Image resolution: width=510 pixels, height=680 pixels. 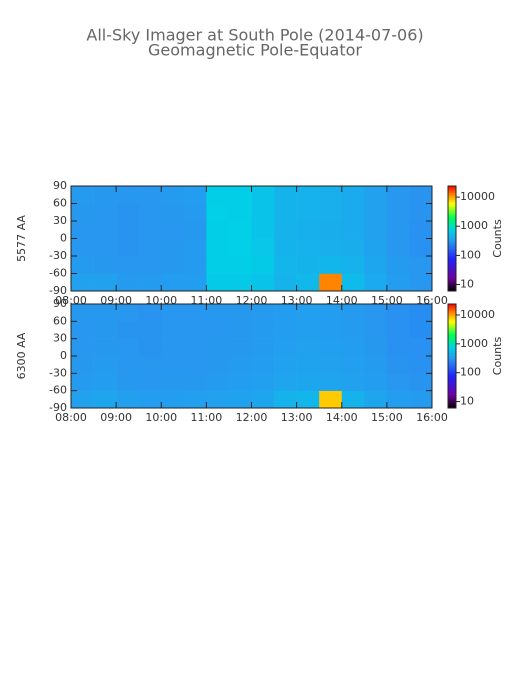 What do you see at coordinates (63, 355) in the screenshot?
I see `y-tick-label: 0` at bounding box center [63, 355].